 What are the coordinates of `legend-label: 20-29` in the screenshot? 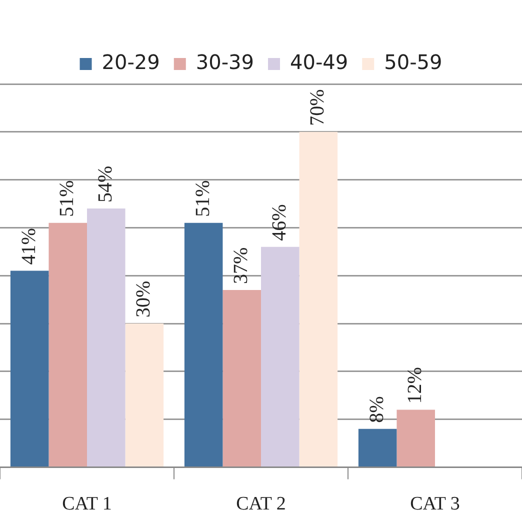 It's located at (131, 62).